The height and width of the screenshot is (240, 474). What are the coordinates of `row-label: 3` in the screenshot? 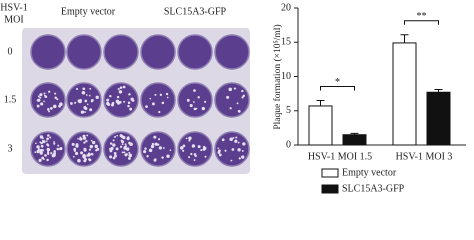 It's located at (10, 148).